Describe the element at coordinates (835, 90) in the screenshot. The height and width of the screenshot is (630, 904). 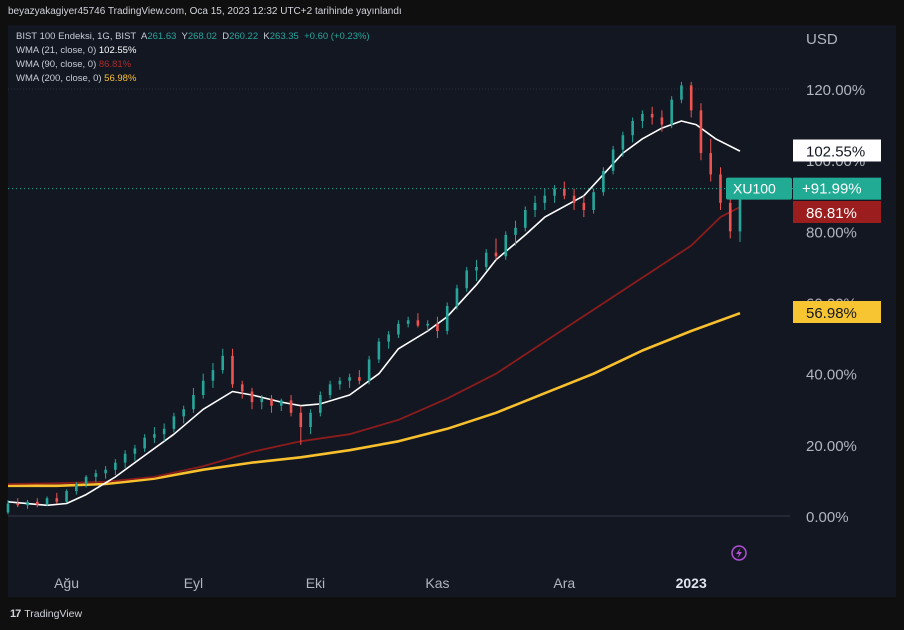
I see `y-tick-label-6: 120.00%` at that location.